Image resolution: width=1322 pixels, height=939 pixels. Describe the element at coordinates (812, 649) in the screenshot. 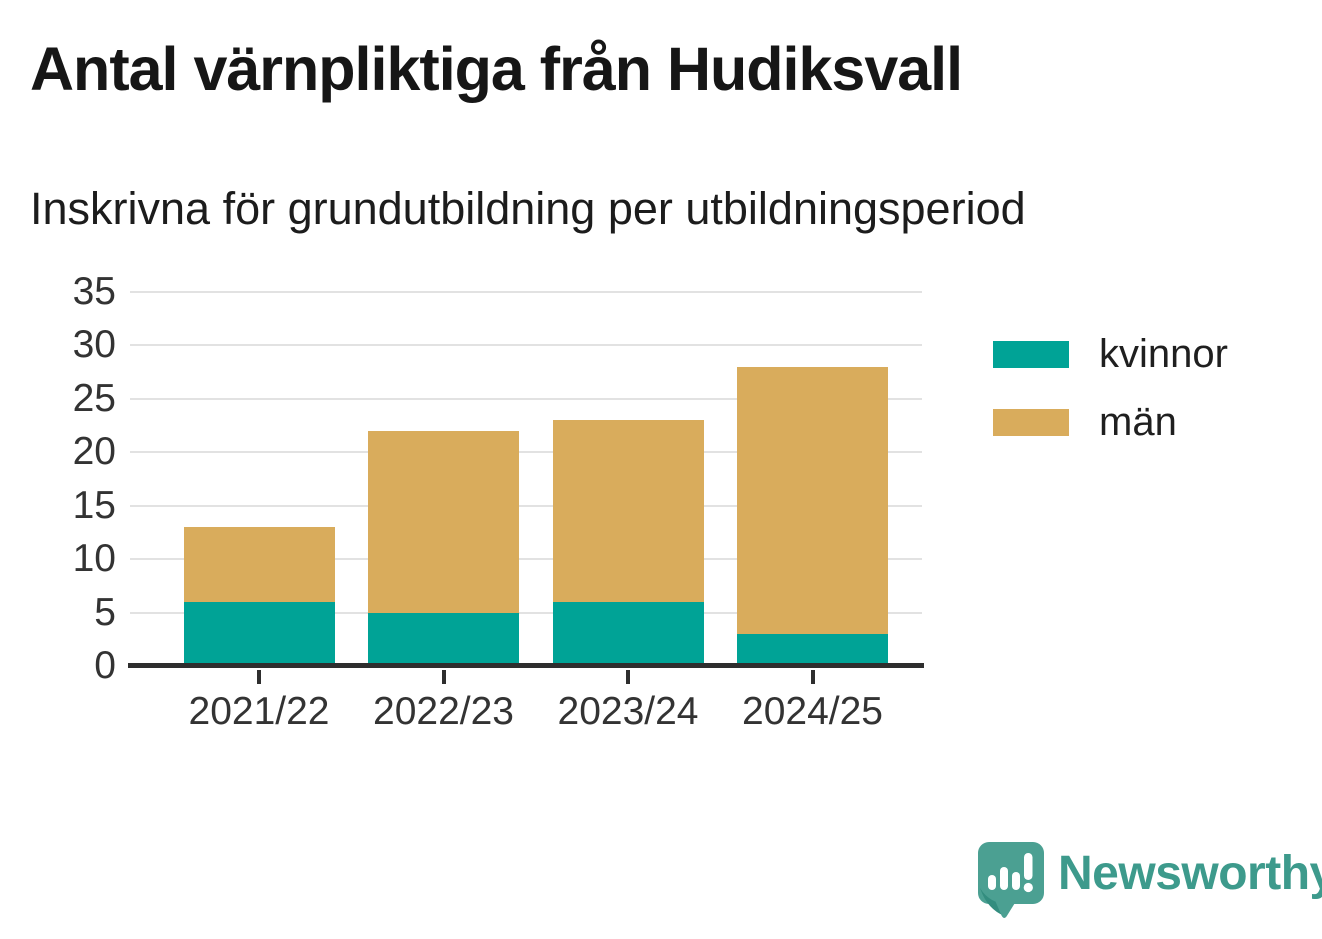

I see `bar-segment-kvinnor-2024/25` at that location.